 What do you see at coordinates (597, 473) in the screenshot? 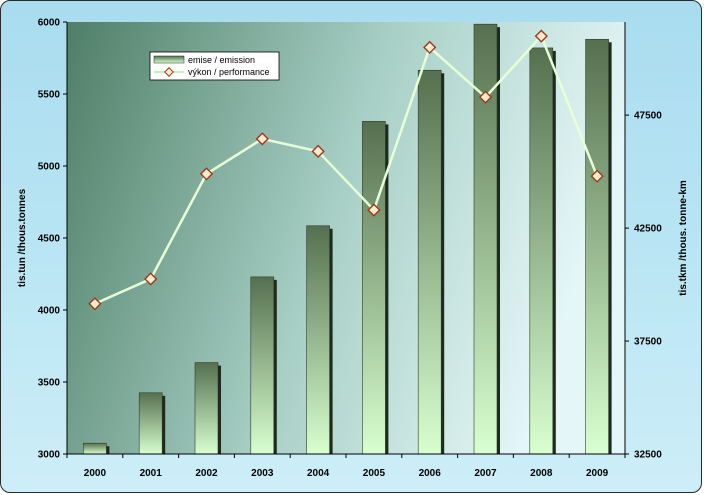
I see `x-tick-label: 2009` at bounding box center [597, 473].